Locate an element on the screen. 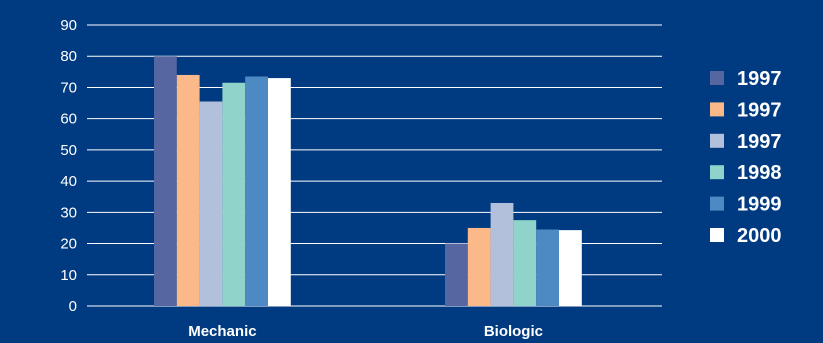  legend-label: 1998 is located at coordinates (759, 173).